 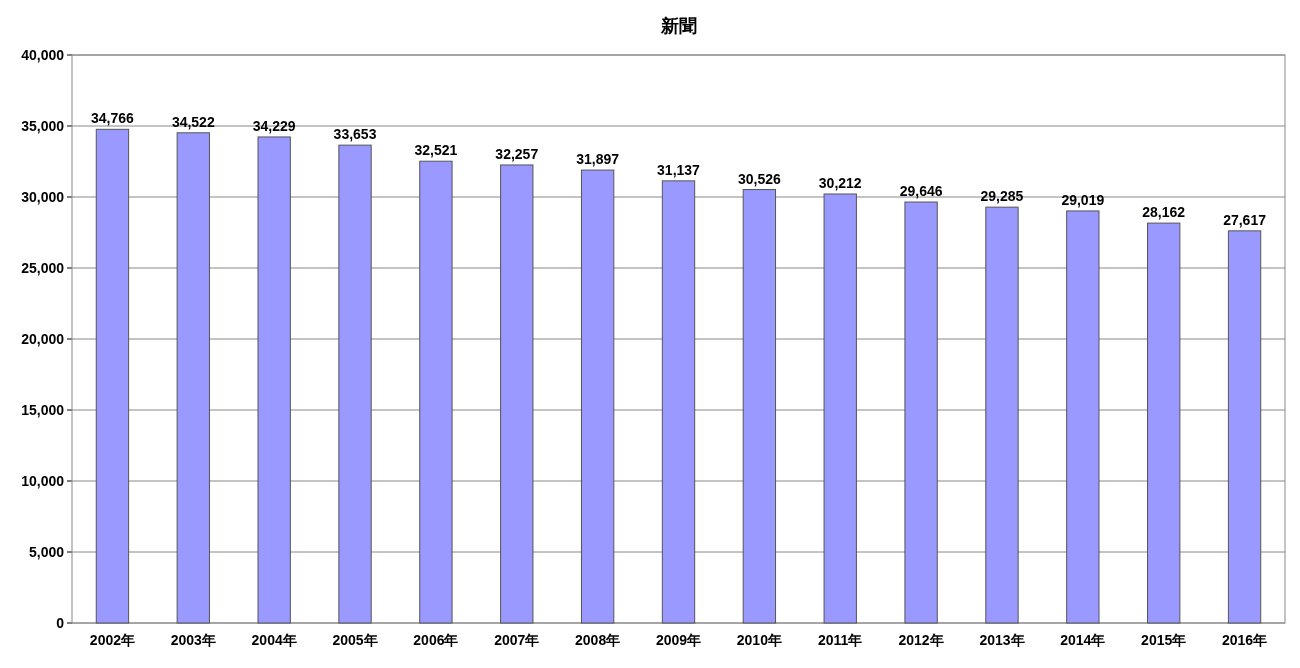 I want to click on y-tick-label: 25,000, so click(x=43, y=268).